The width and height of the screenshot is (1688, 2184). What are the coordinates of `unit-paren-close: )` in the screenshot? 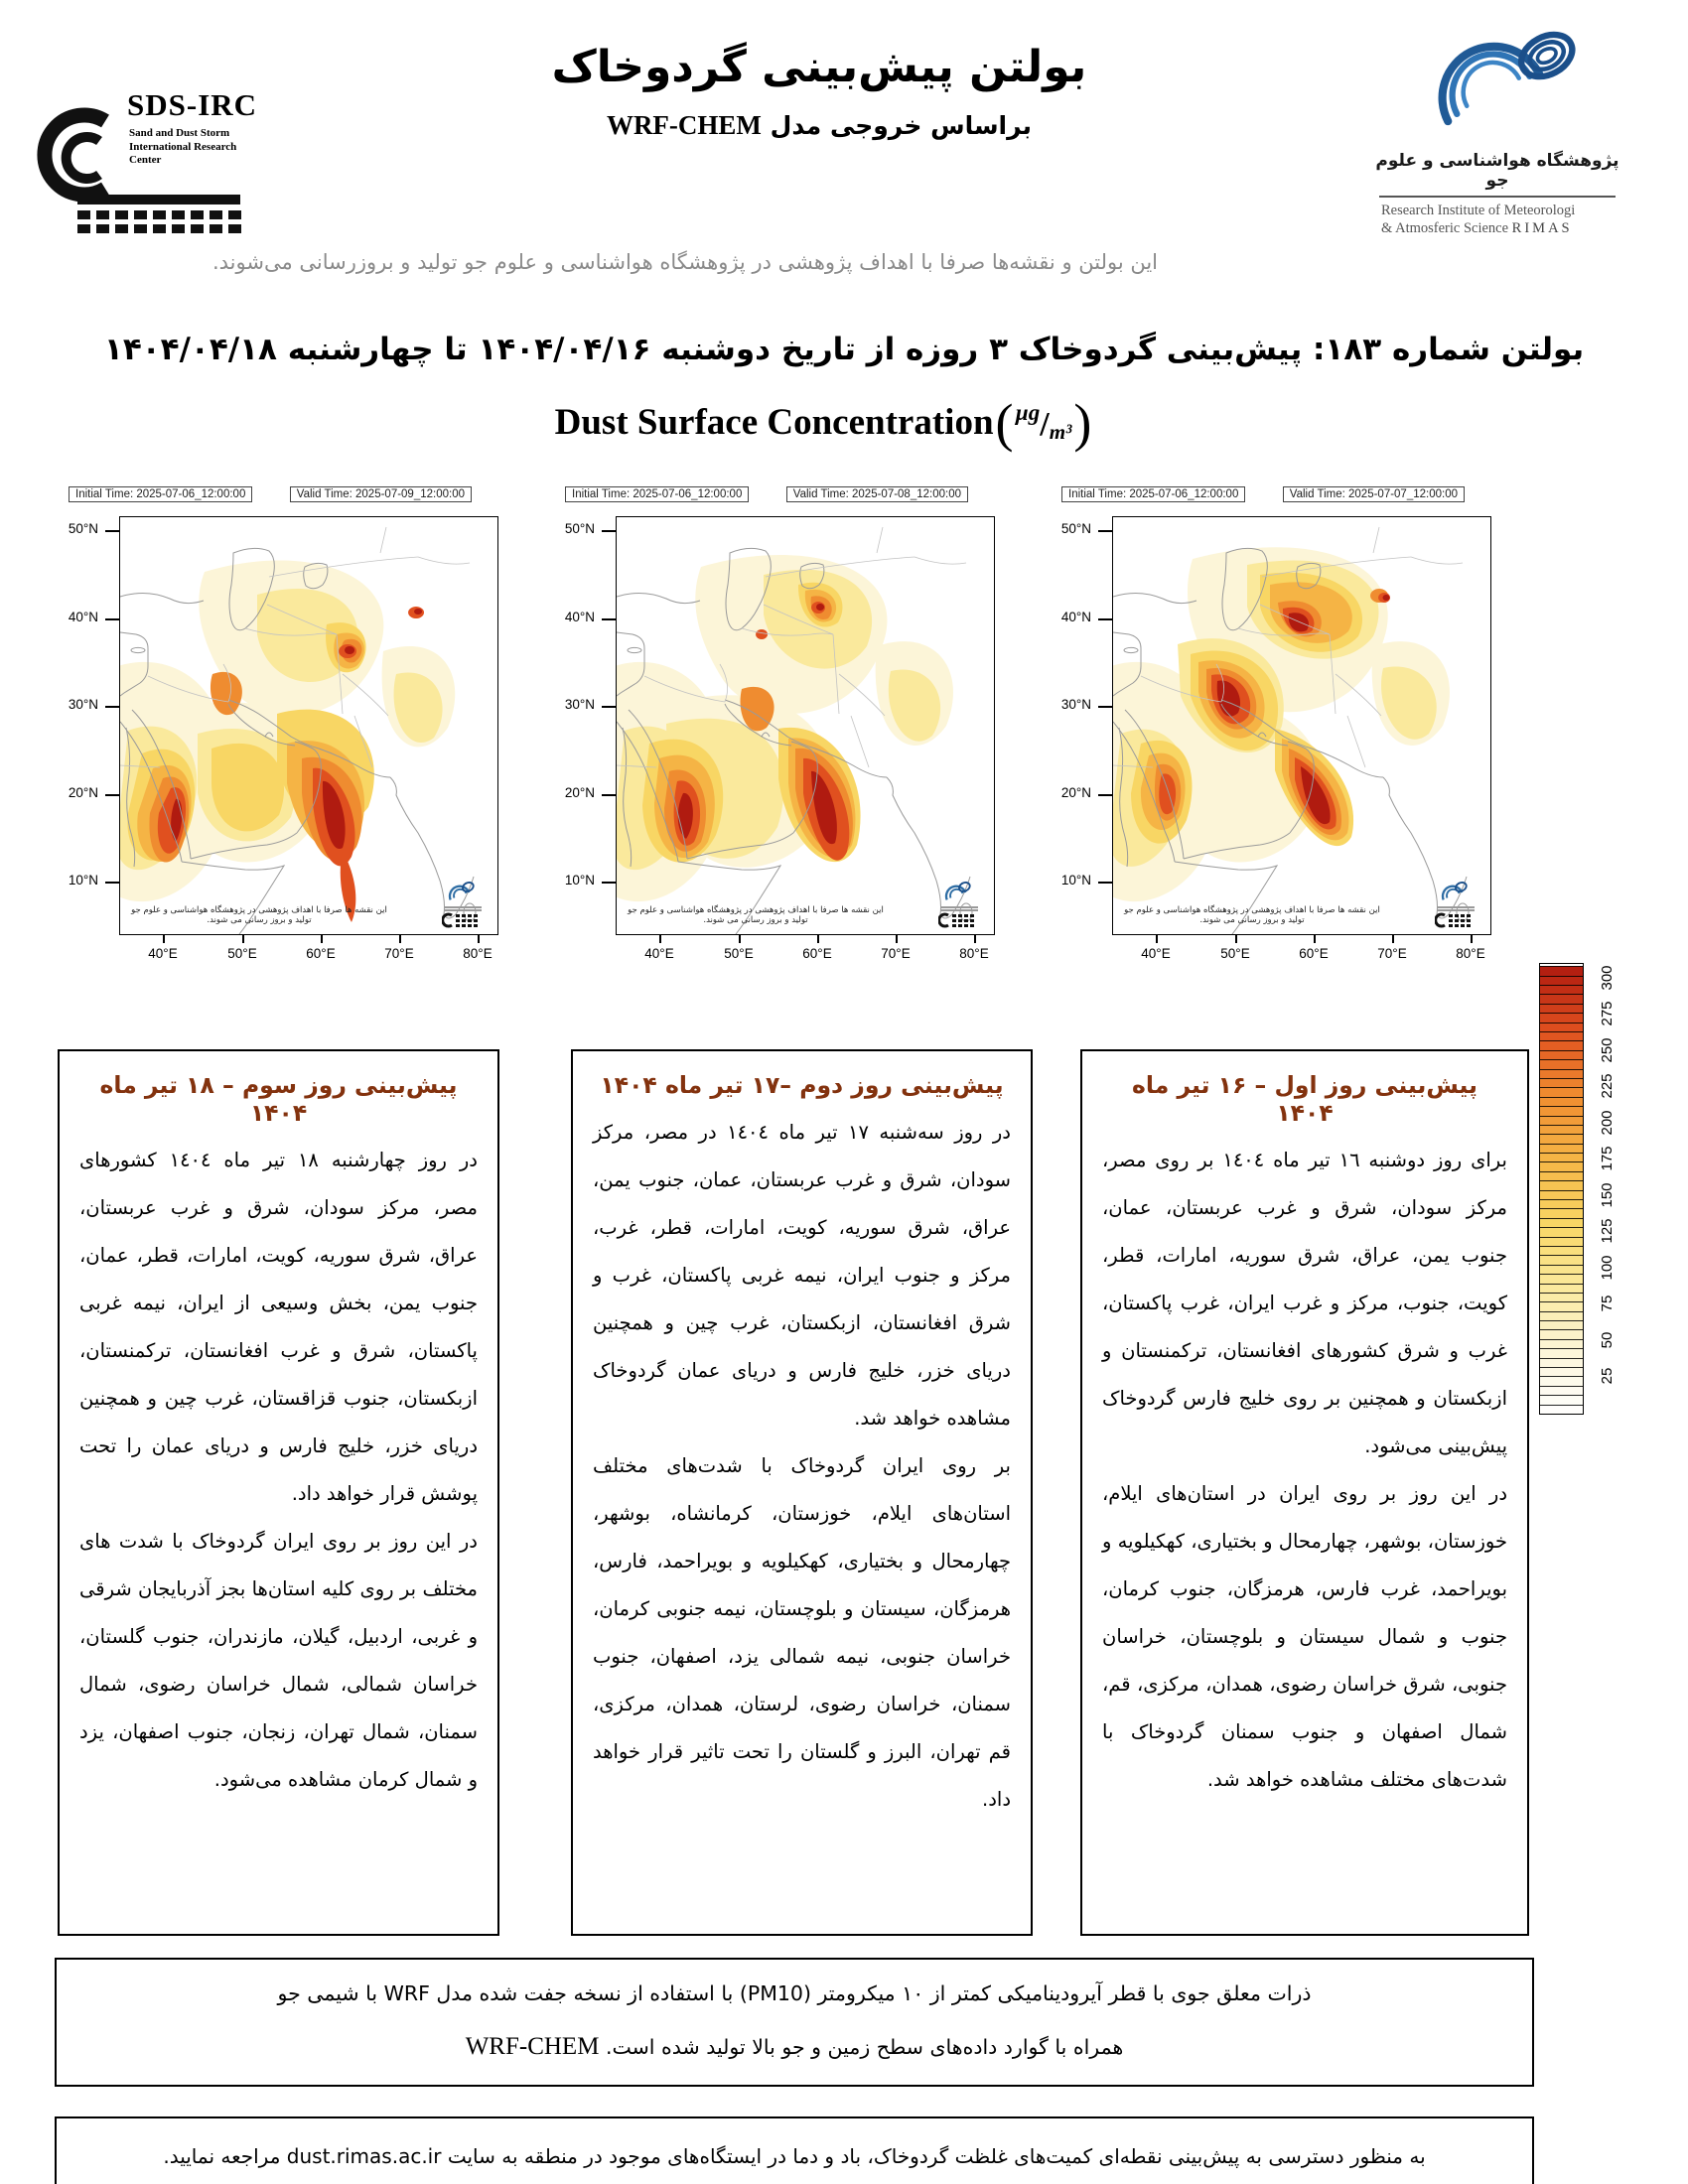 It's located at (1082, 422).